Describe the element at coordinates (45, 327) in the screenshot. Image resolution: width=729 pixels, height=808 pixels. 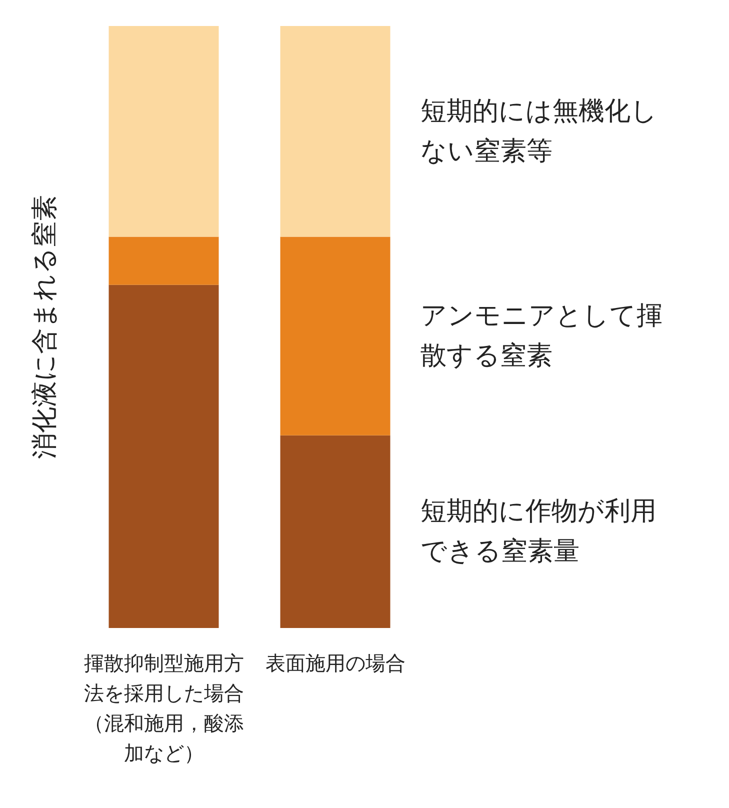
I see `y-axis-title: 消化液に含まれる窒素` at that location.